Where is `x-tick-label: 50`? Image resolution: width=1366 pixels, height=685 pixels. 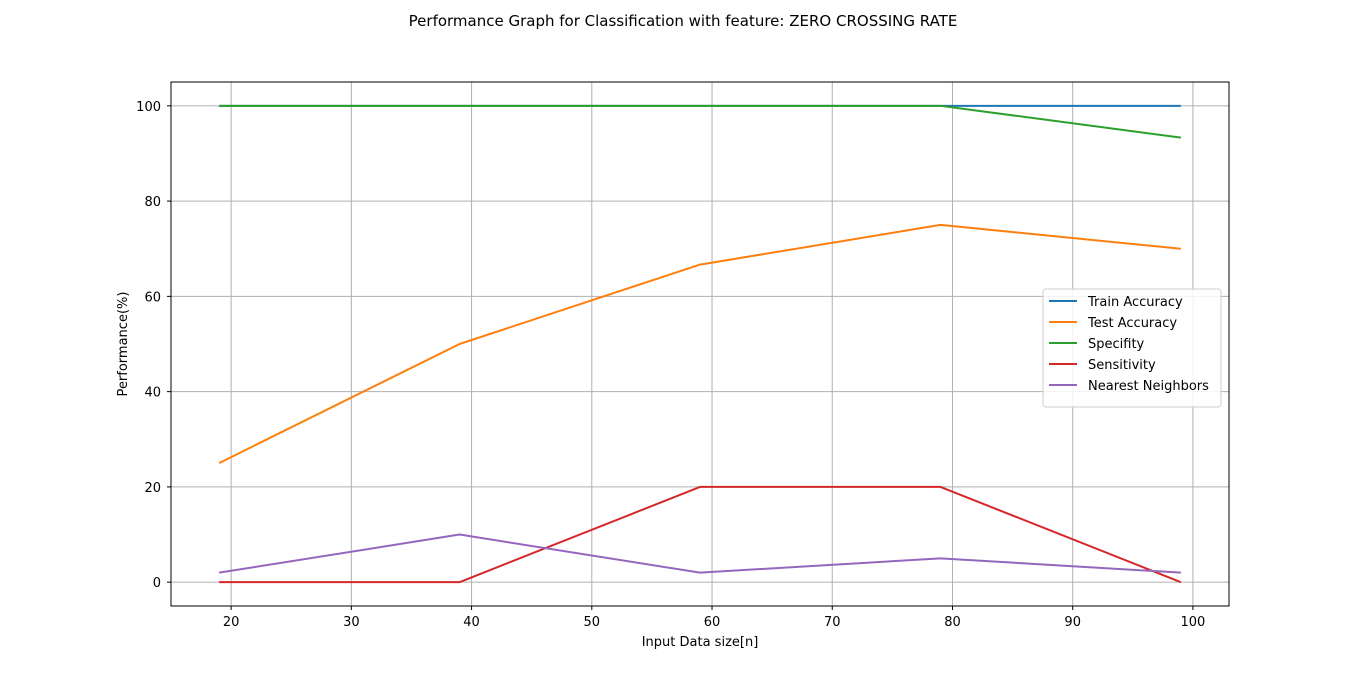 x-tick-label: 50 is located at coordinates (592, 622).